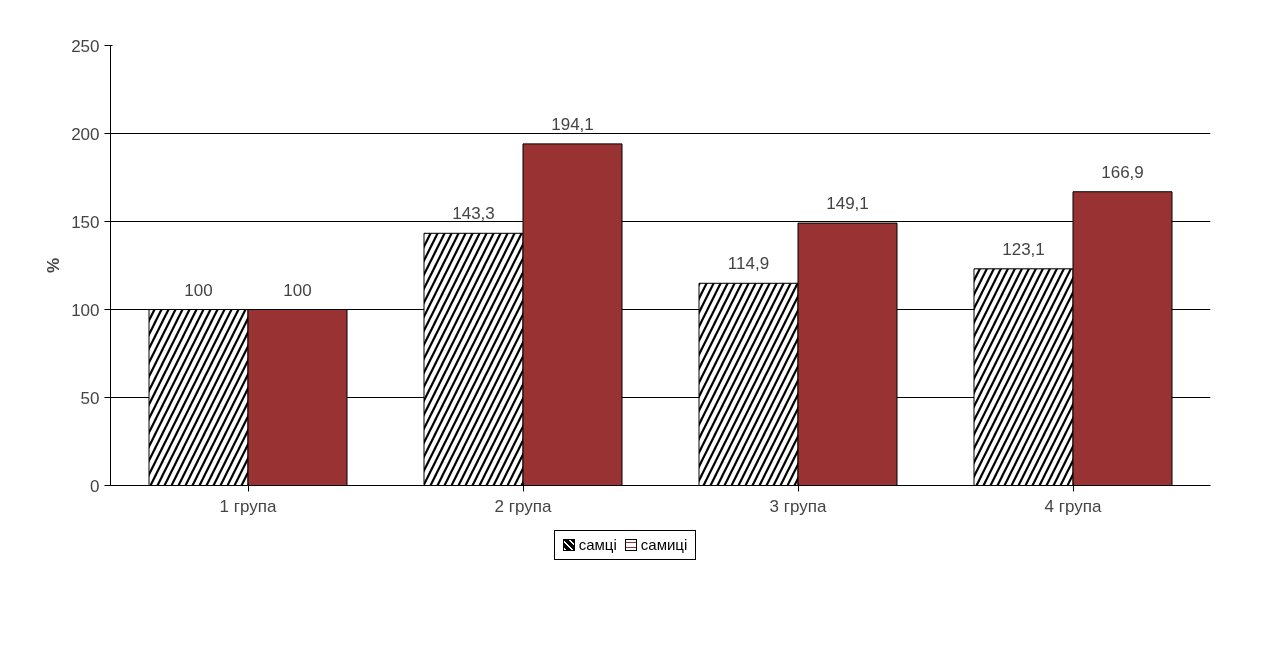 The width and height of the screenshot is (1280, 661). What do you see at coordinates (54, 265) in the screenshot?
I see `y-axis-title: %` at bounding box center [54, 265].